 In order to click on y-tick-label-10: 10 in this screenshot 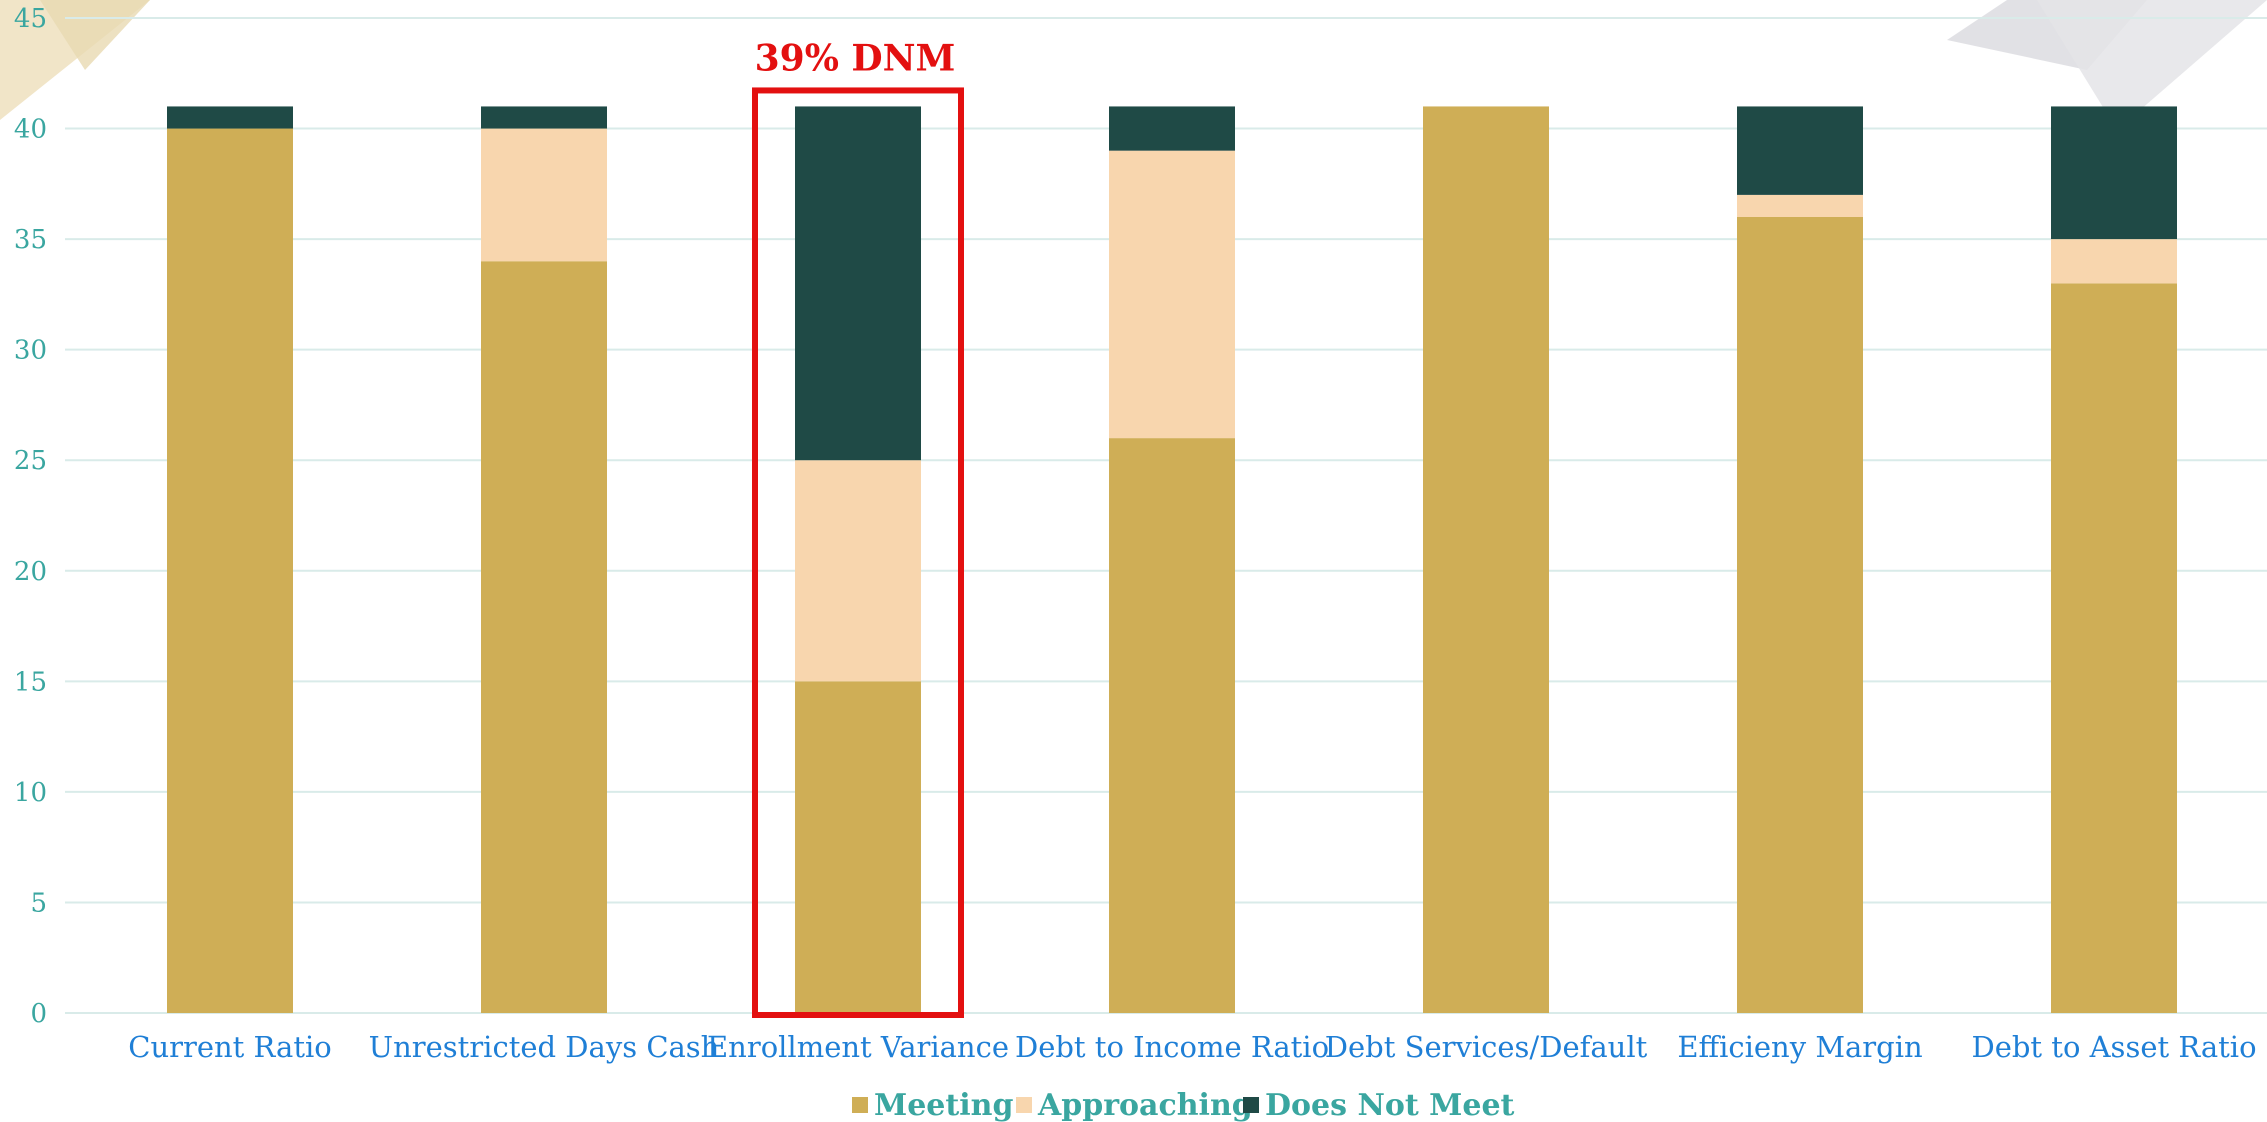, I will do `click(30, 793)`.